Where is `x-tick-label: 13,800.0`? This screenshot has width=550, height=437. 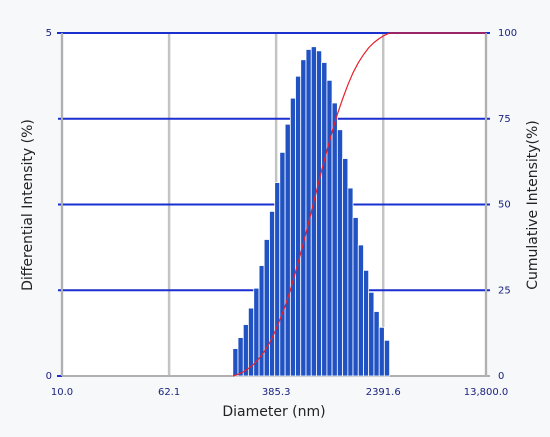 x-tick-label: 13,800.0 is located at coordinates (486, 392).